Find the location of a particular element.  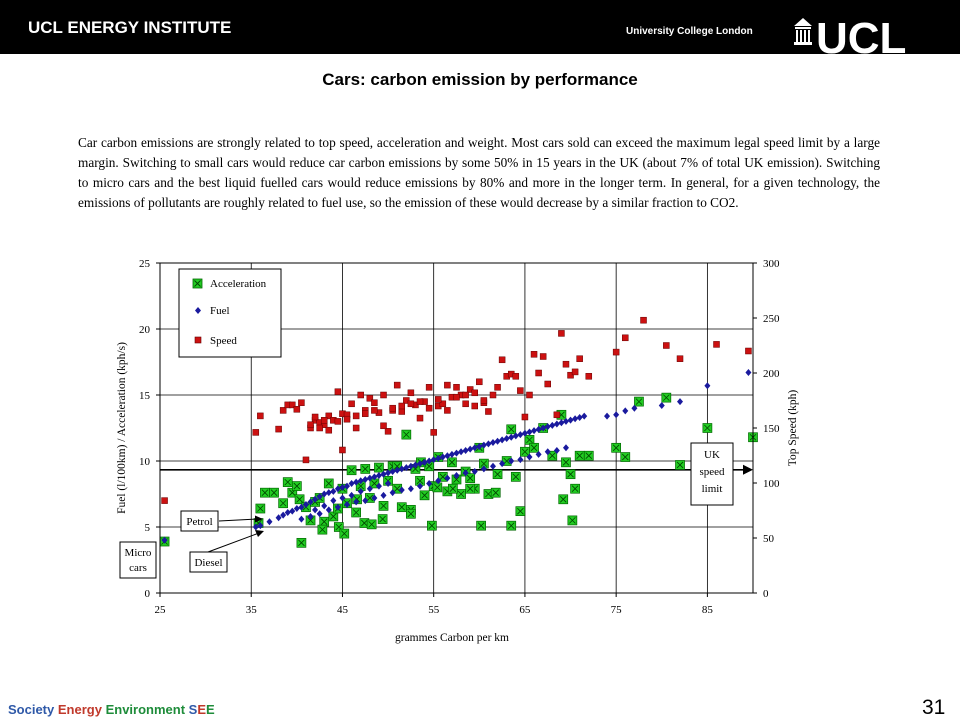

y-tick-label: 25 is located at coordinates (145, 264).